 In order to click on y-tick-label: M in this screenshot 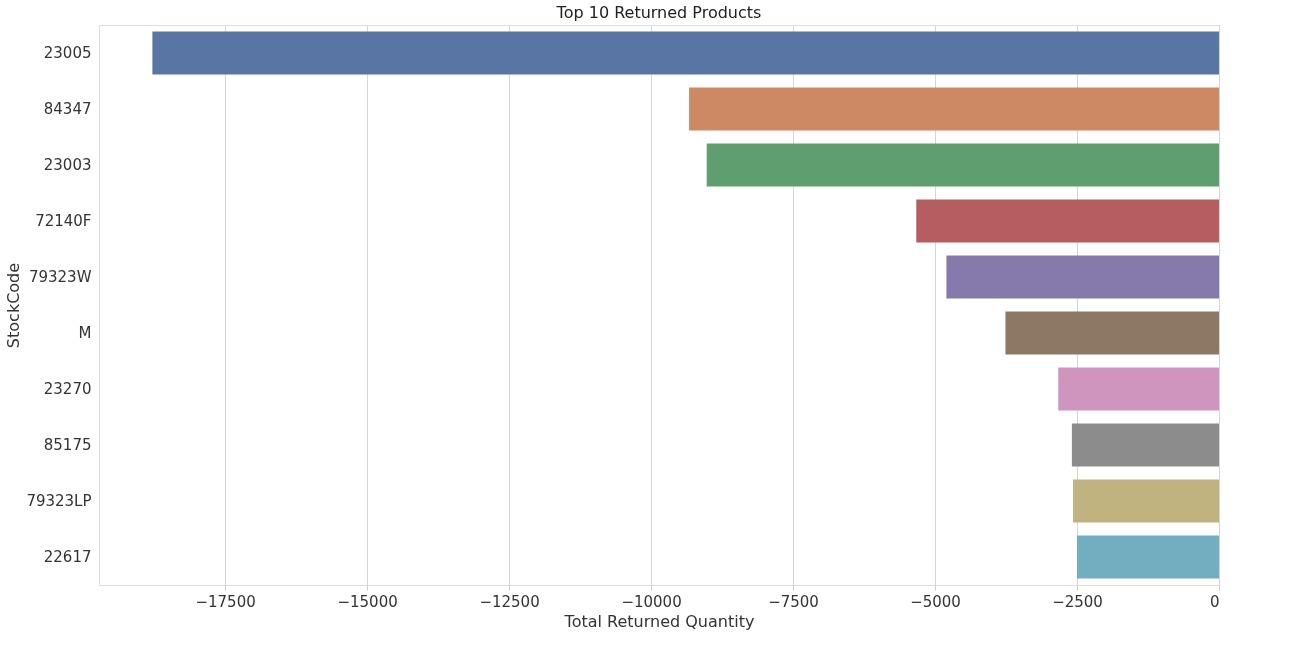, I will do `click(85, 333)`.